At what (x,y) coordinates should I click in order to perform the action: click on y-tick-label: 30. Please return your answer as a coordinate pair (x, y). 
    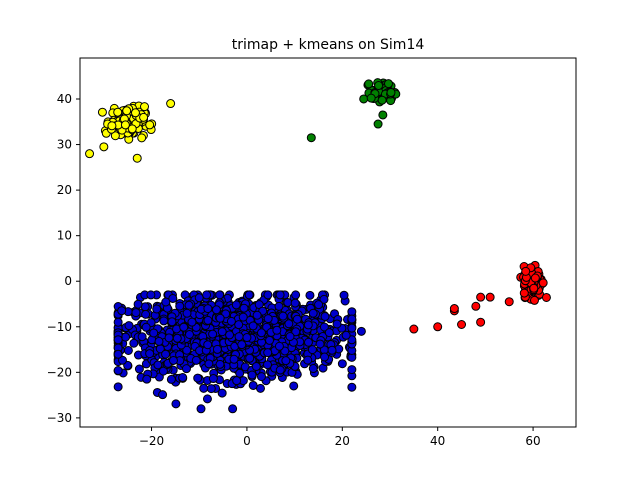
    Looking at the image, I should click on (64, 145).